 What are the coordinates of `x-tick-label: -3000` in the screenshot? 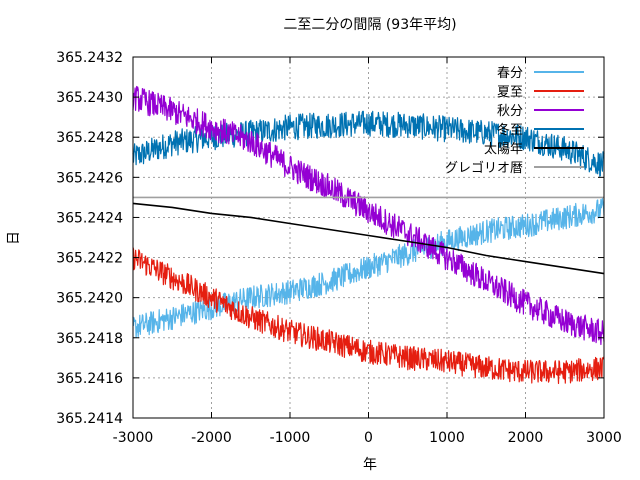 It's located at (133, 438).